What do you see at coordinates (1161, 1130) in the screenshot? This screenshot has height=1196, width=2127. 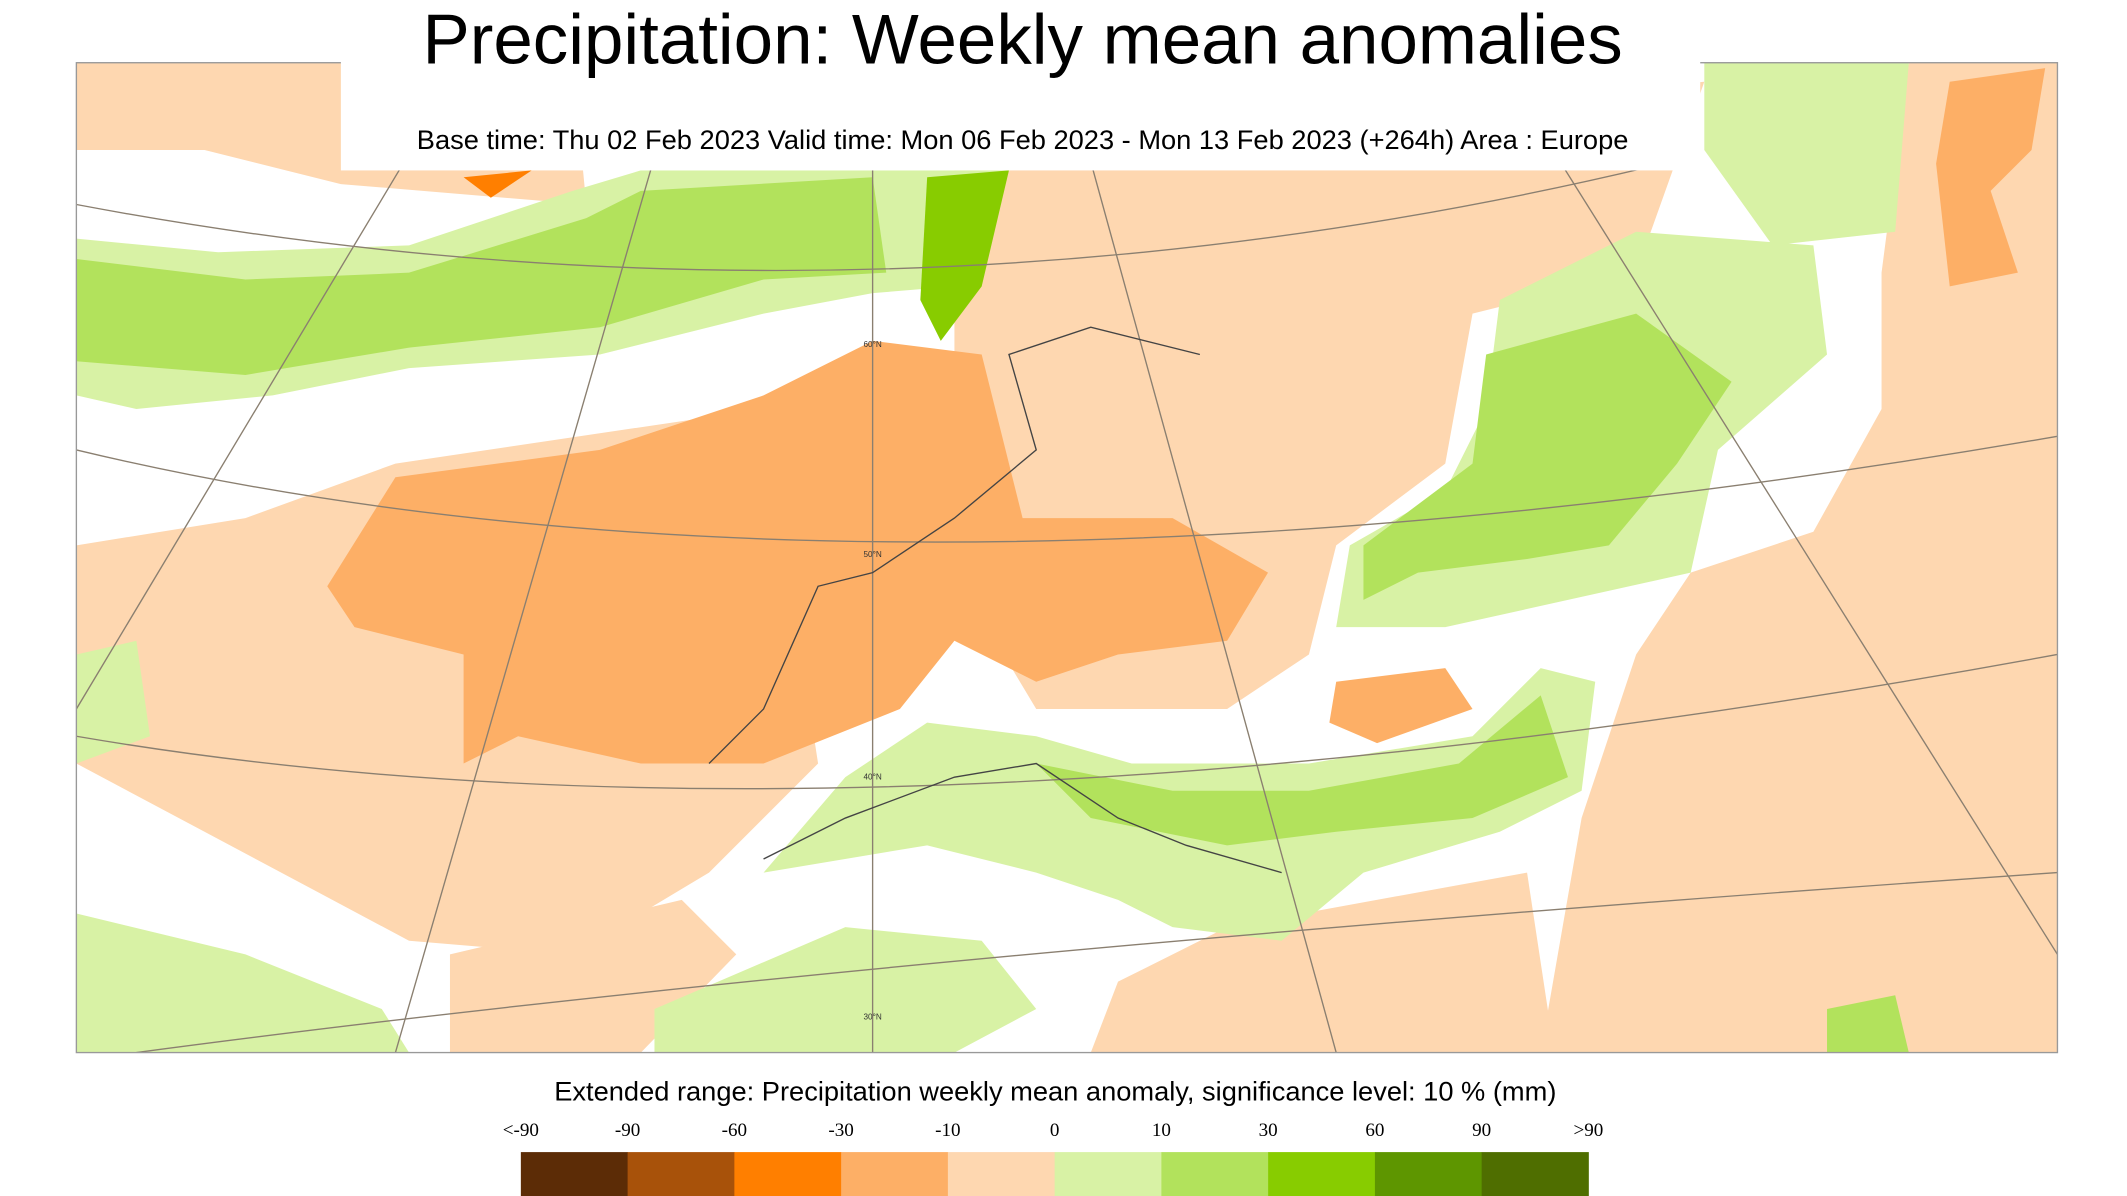 I see `colorbar-label: 10` at bounding box center [1161, 1130].